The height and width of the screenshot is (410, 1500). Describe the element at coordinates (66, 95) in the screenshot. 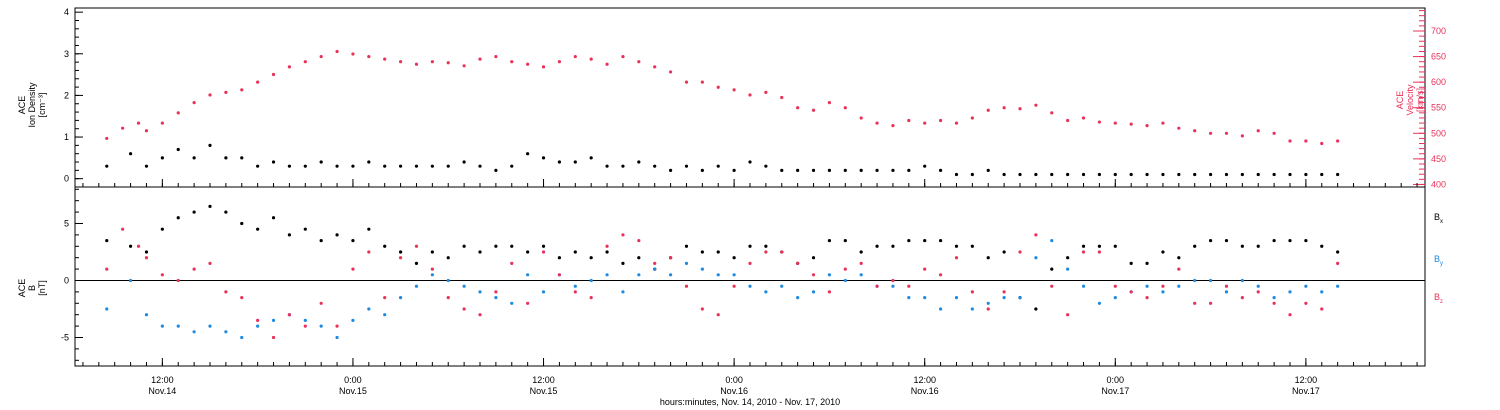

I see `density-tick-label: 2` at that location.